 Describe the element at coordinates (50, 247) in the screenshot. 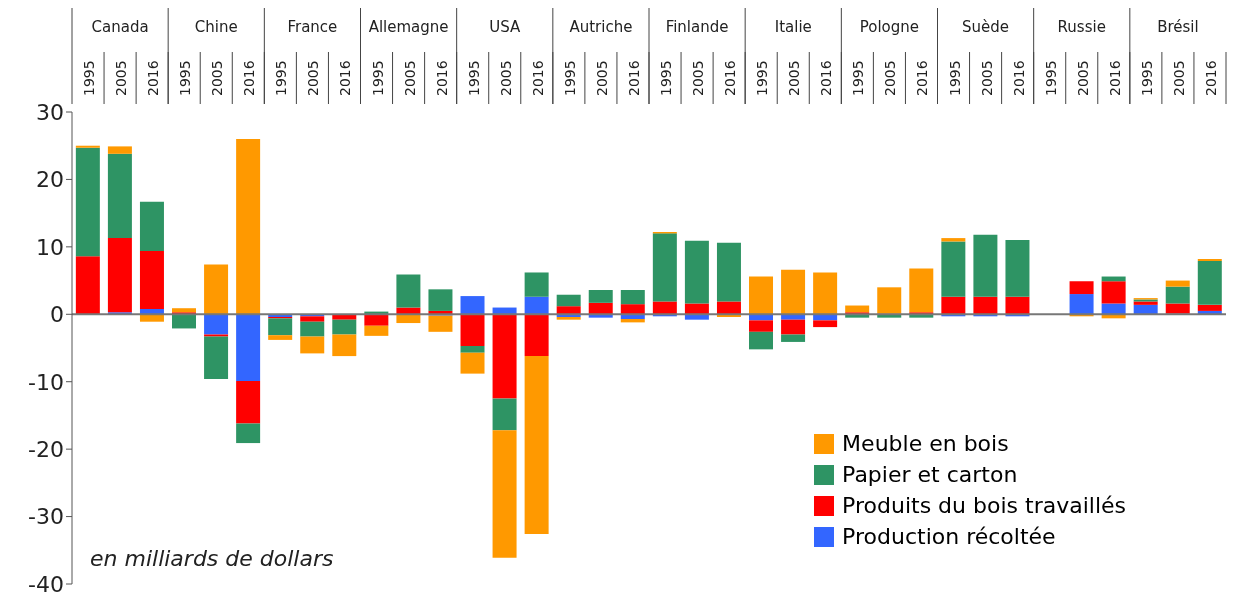

I see `y-tick-label: 10` at that location.